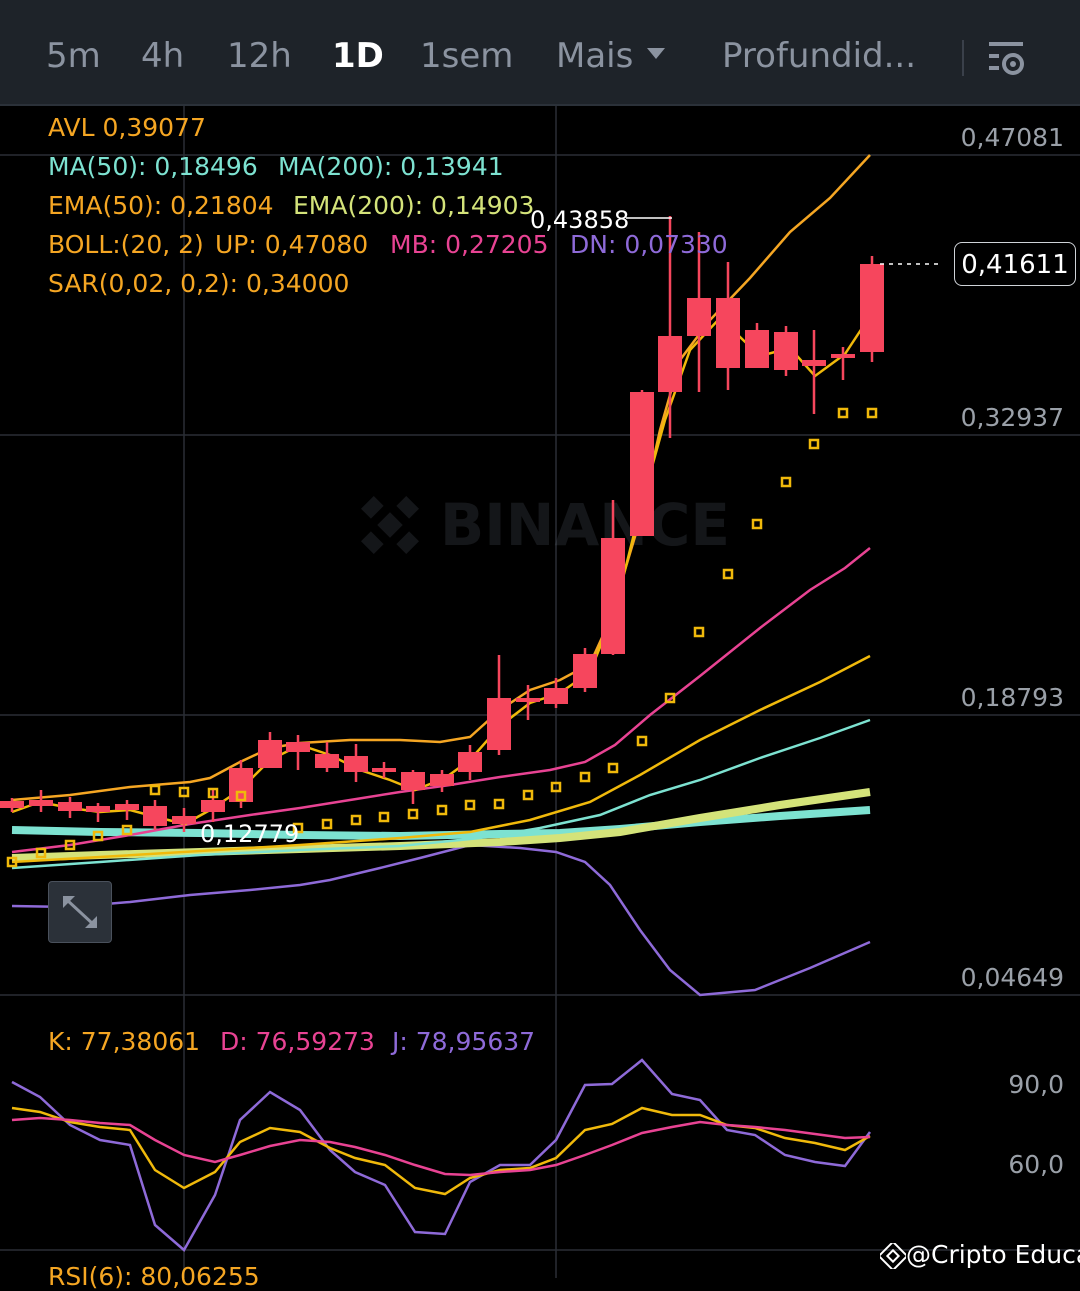  What do you see at coordinates (153, 166) in the screenshot?
I see `ma50-indicator: MA(50): 0,18496` at bounding box center [153, 166].